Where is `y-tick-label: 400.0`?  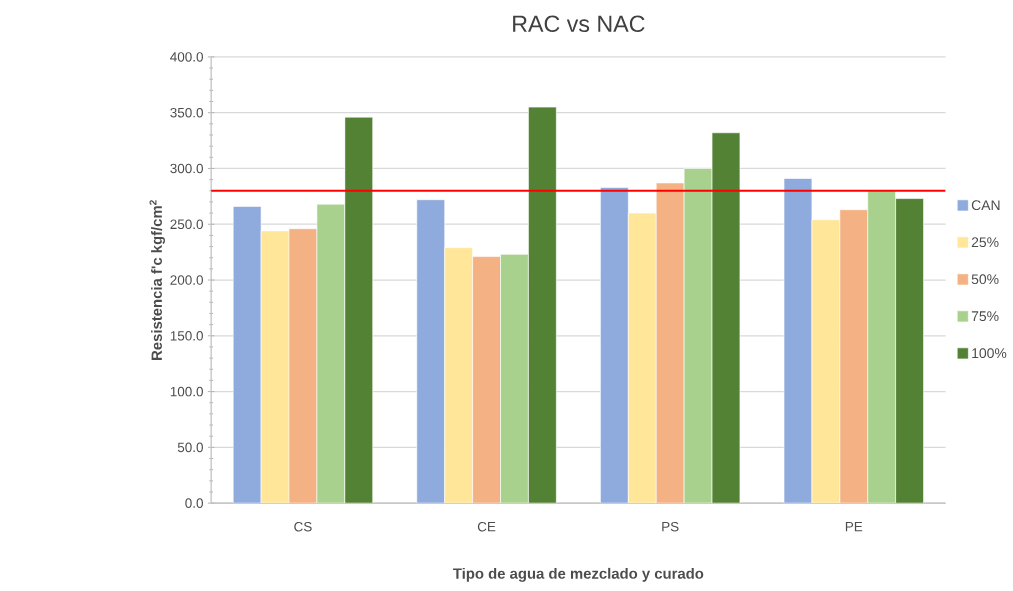 y-tick-label: 400.0 is located at coordinates (186, 57).